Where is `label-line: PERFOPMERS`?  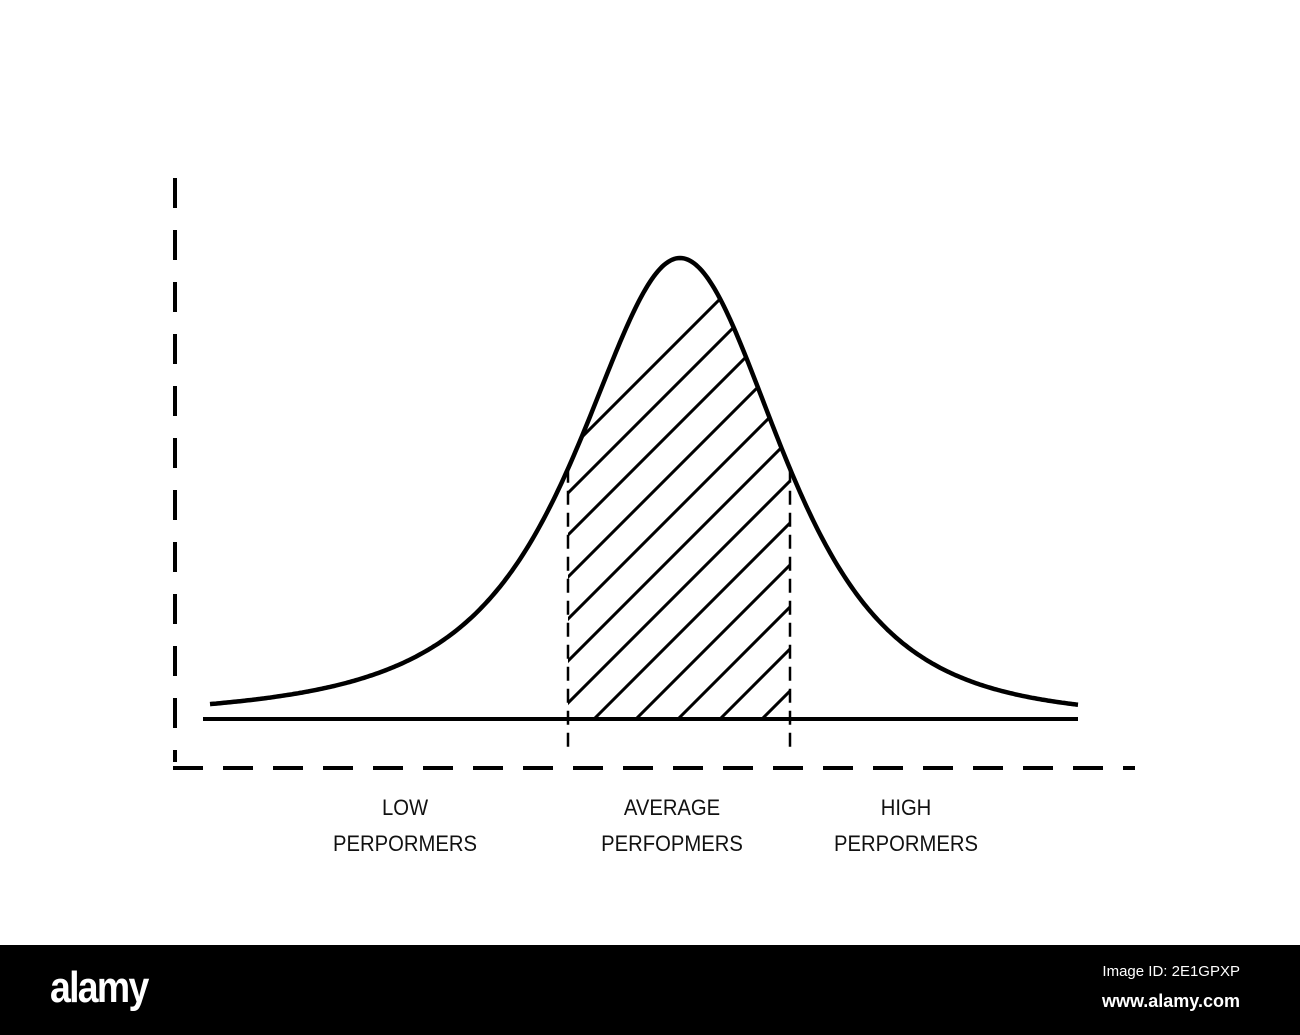 label-line: PERFOPMERS is located at coordinates (672, 843).